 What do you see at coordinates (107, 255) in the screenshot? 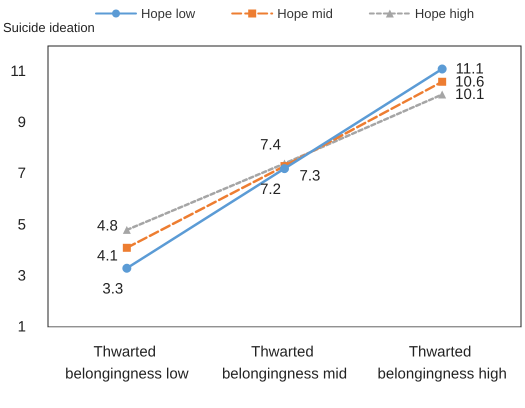
I see `data-label: 4.1` at bounding box center [107, 255].